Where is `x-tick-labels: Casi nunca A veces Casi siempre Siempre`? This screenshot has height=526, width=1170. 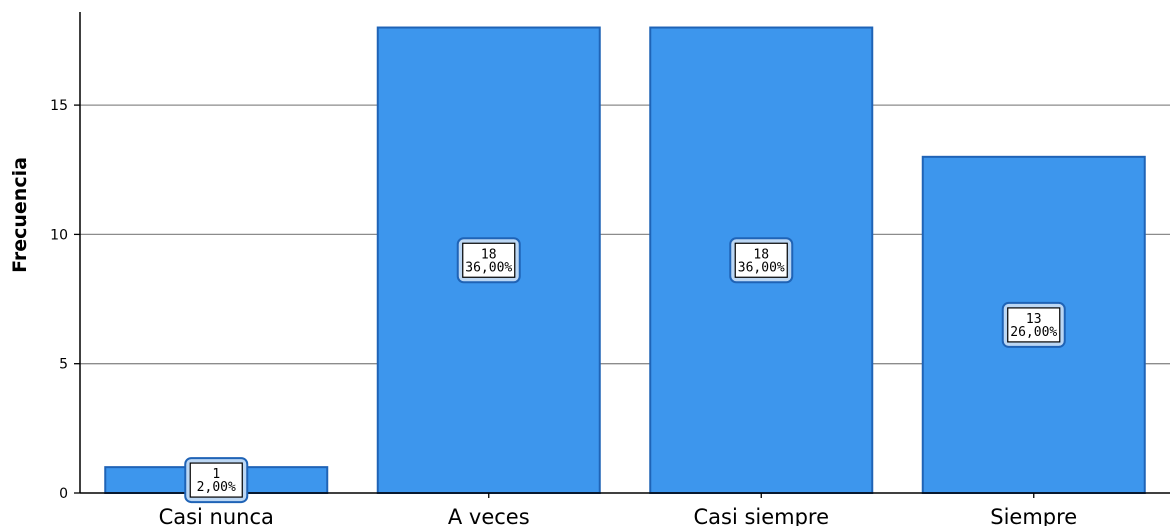
x-tick-labels: Casi nunca A veces Casi siempre Siempre is located at coordinates (618, 509).